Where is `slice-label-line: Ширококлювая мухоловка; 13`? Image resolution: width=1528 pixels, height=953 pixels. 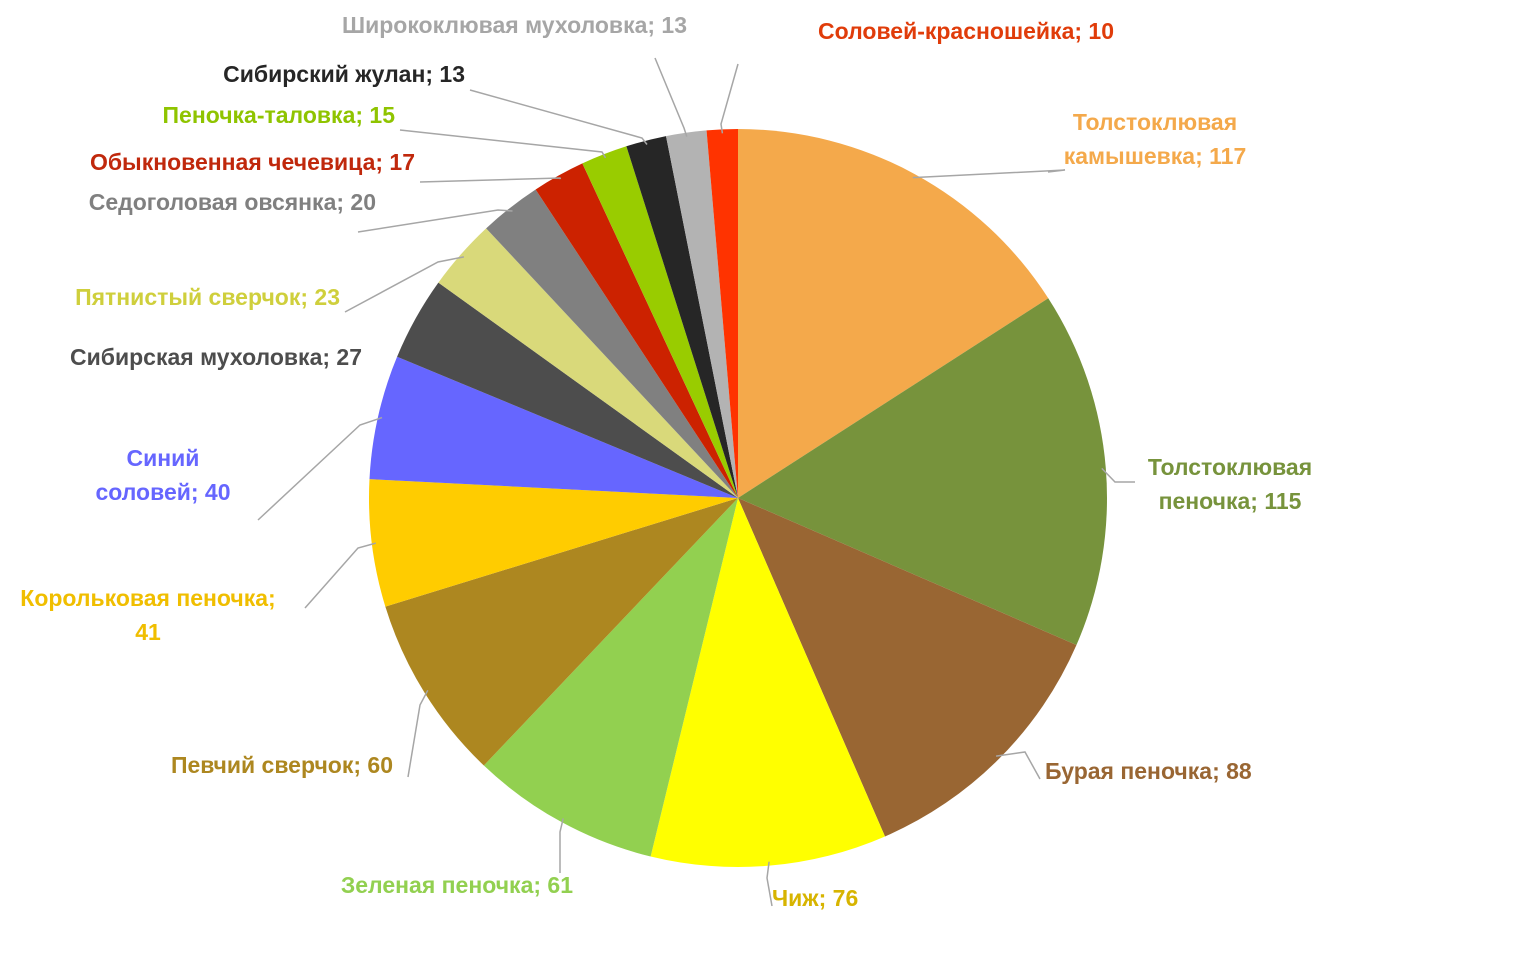 slice-label-line: Ширококлювая мухоловка; 13 is located at coordinates (514, 25).